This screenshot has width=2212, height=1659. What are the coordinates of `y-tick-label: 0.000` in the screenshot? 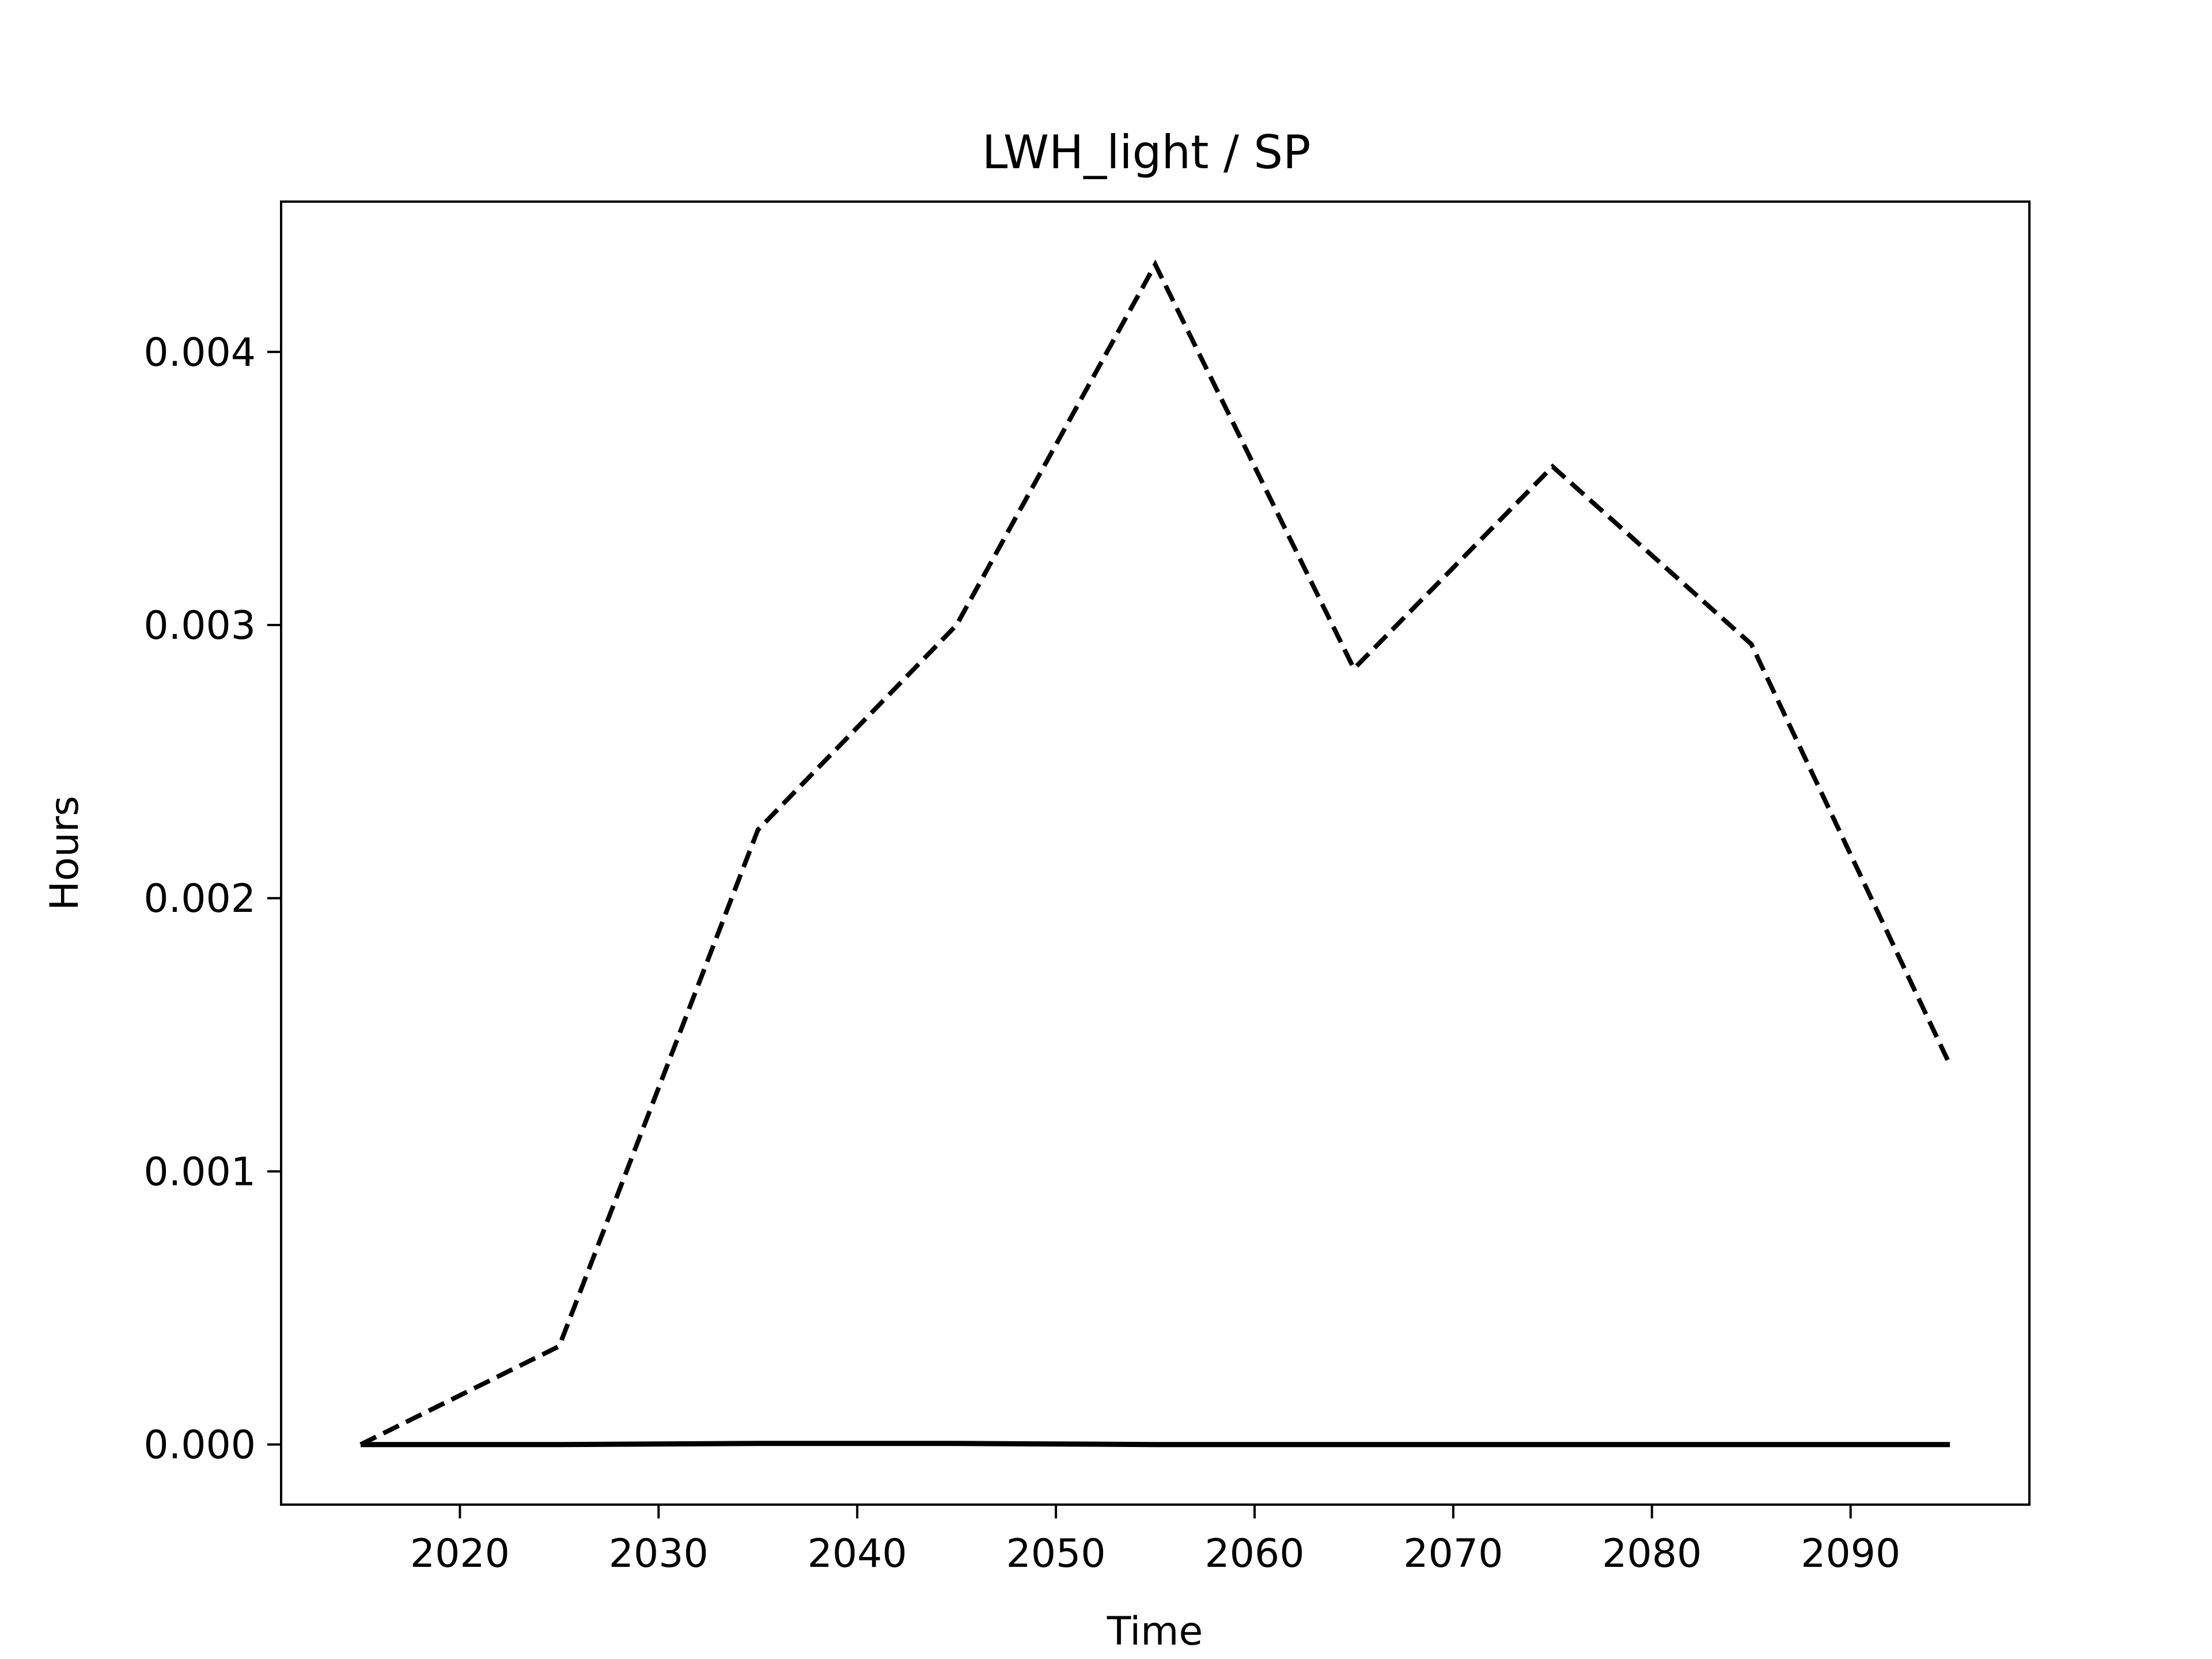 It's located at (199, 1445).